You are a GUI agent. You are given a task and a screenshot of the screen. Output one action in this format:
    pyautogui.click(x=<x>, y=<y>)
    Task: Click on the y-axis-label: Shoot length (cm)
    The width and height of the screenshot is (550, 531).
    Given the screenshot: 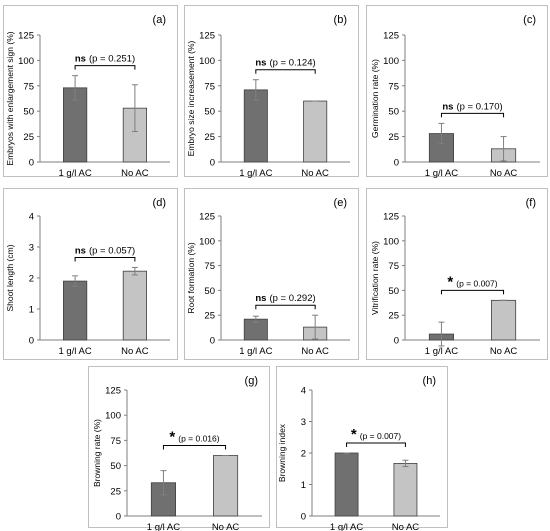 What is the action you would take?
    pyautogui.click(x=10, y=277)
    